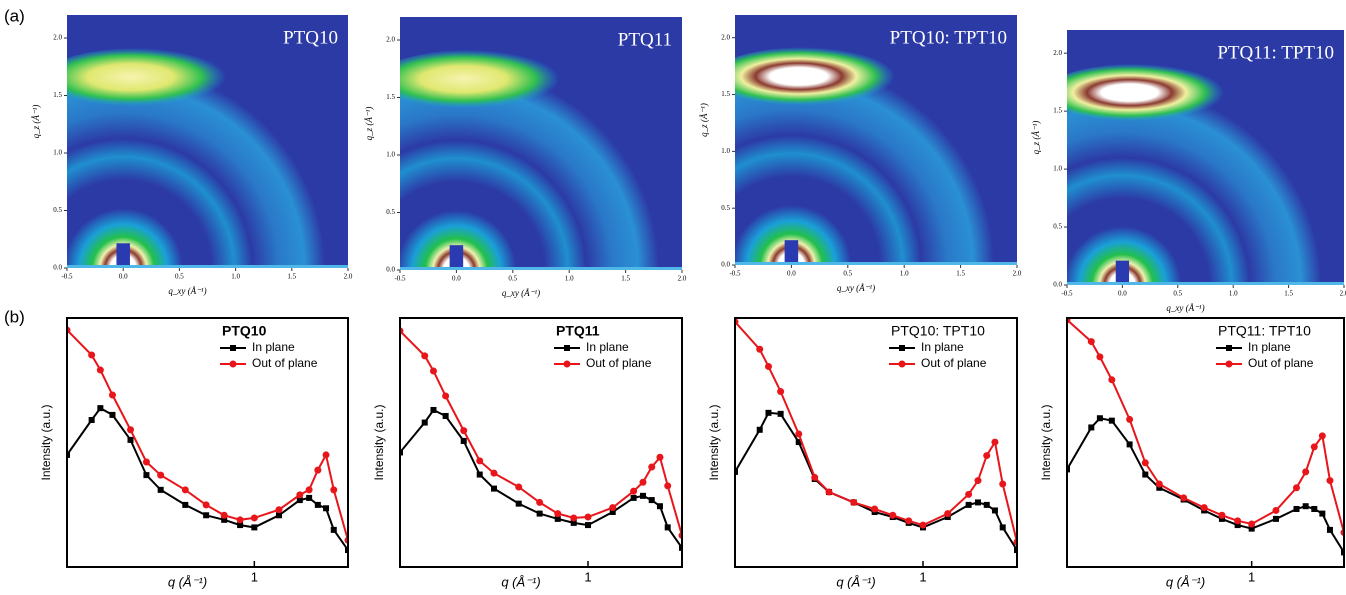  What do you see at coordinates (310, 37) in the screenshot?
I see `image-title: PTQ10` at bounding box center [310, 37].